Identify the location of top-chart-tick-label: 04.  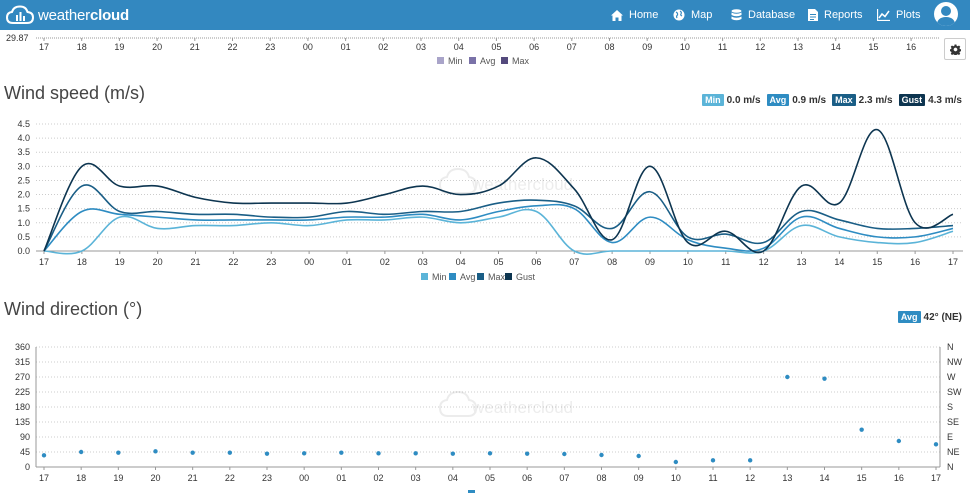
(459, 47).